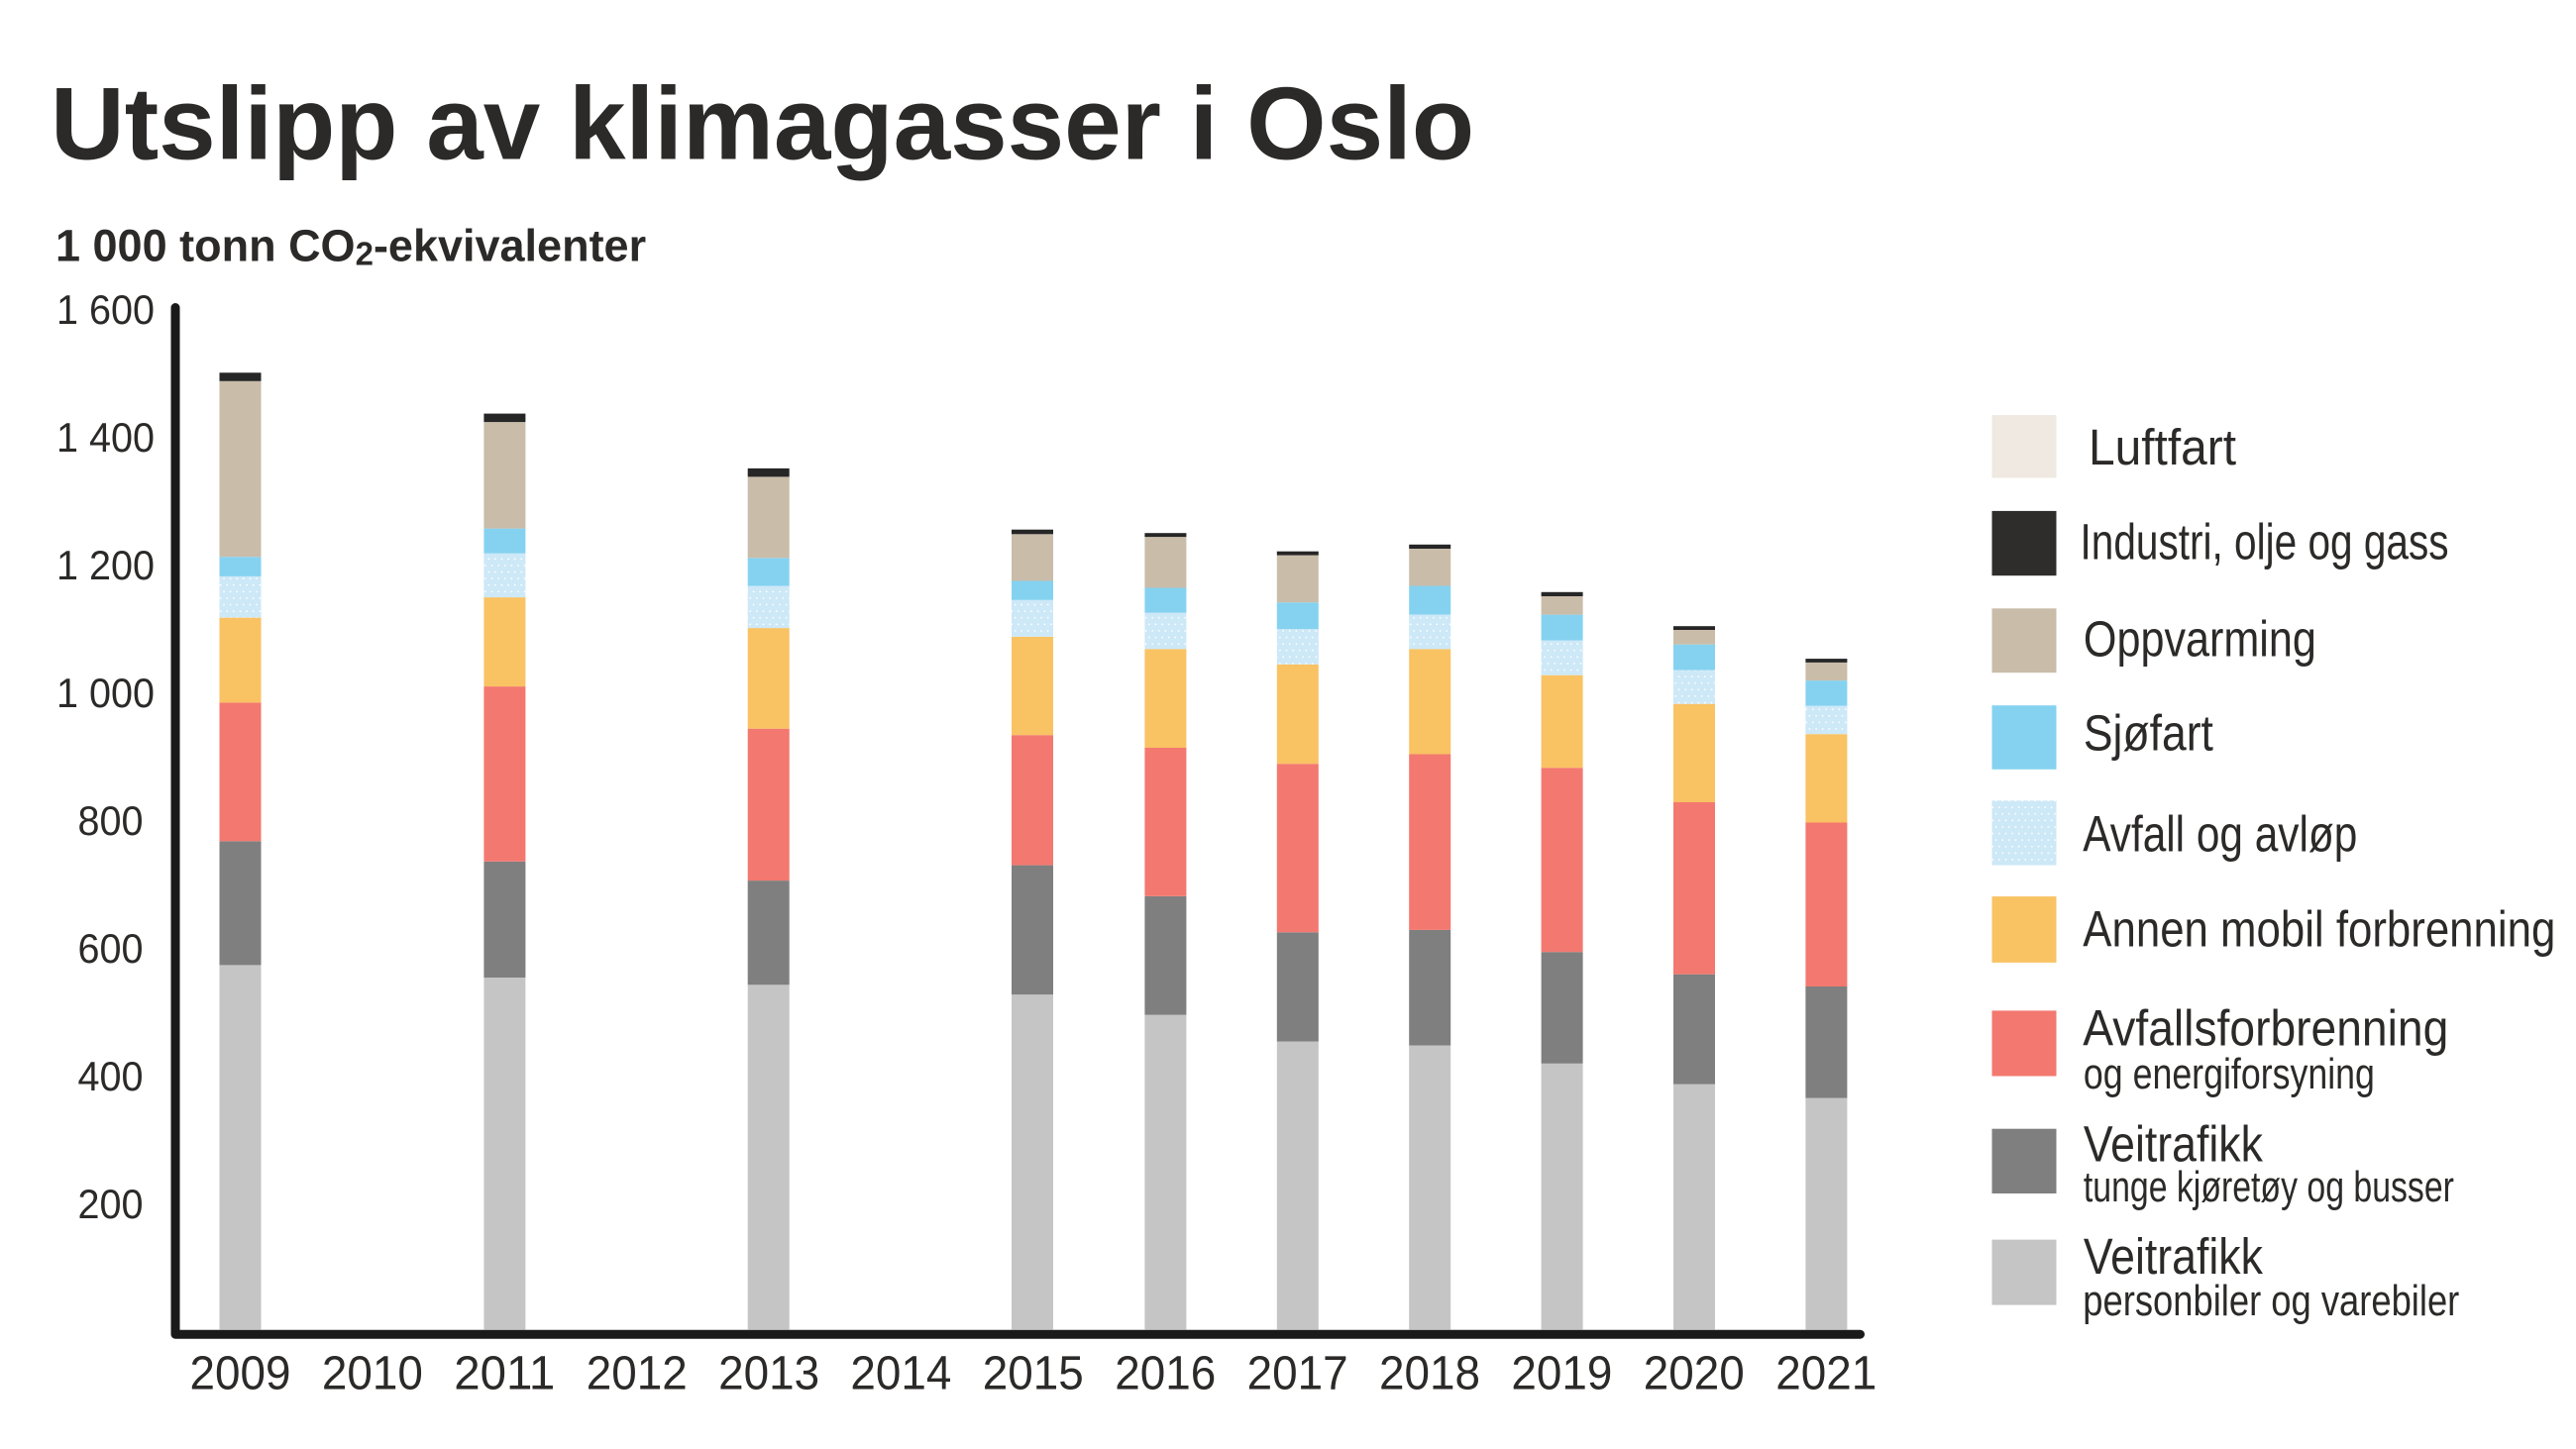  I want to click on svg-text: Luftfart, so click(2162, 447).